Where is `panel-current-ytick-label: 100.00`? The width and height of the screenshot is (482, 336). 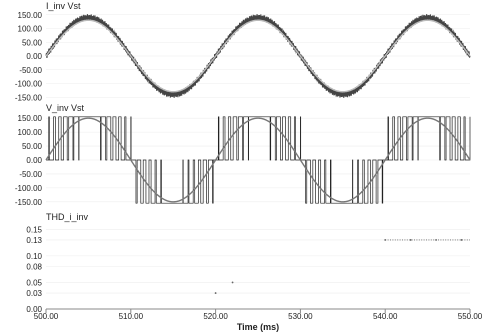
panel-current-ytick-label: 100.00 is located at coordinates (30, 29).